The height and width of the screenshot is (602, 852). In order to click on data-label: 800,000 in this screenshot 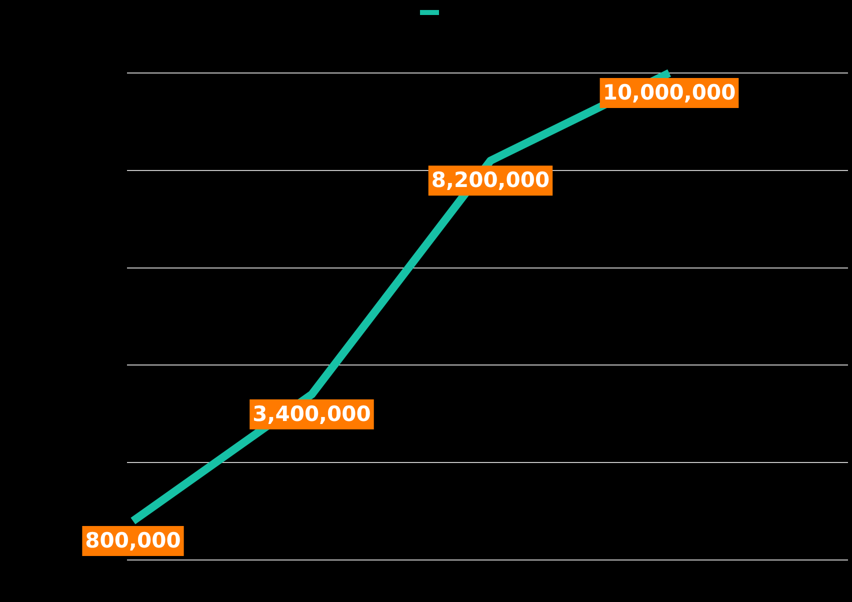, I will do `click(133, 540)`.